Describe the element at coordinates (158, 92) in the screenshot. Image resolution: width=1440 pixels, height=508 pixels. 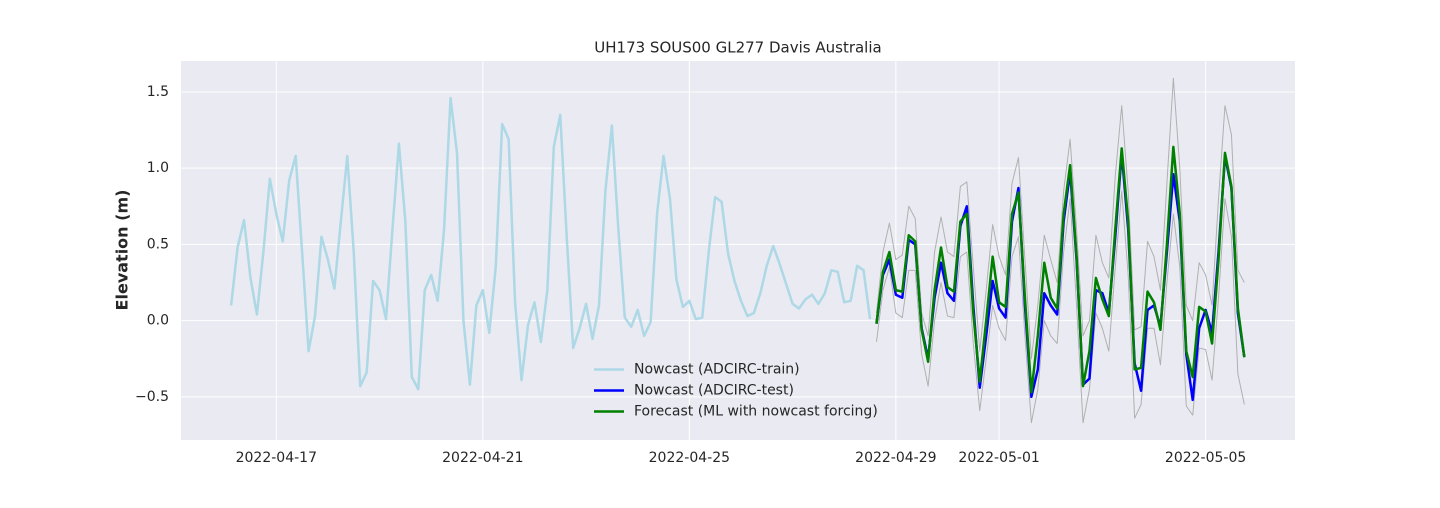
I see `y-tick-label: 1.5` at that location.